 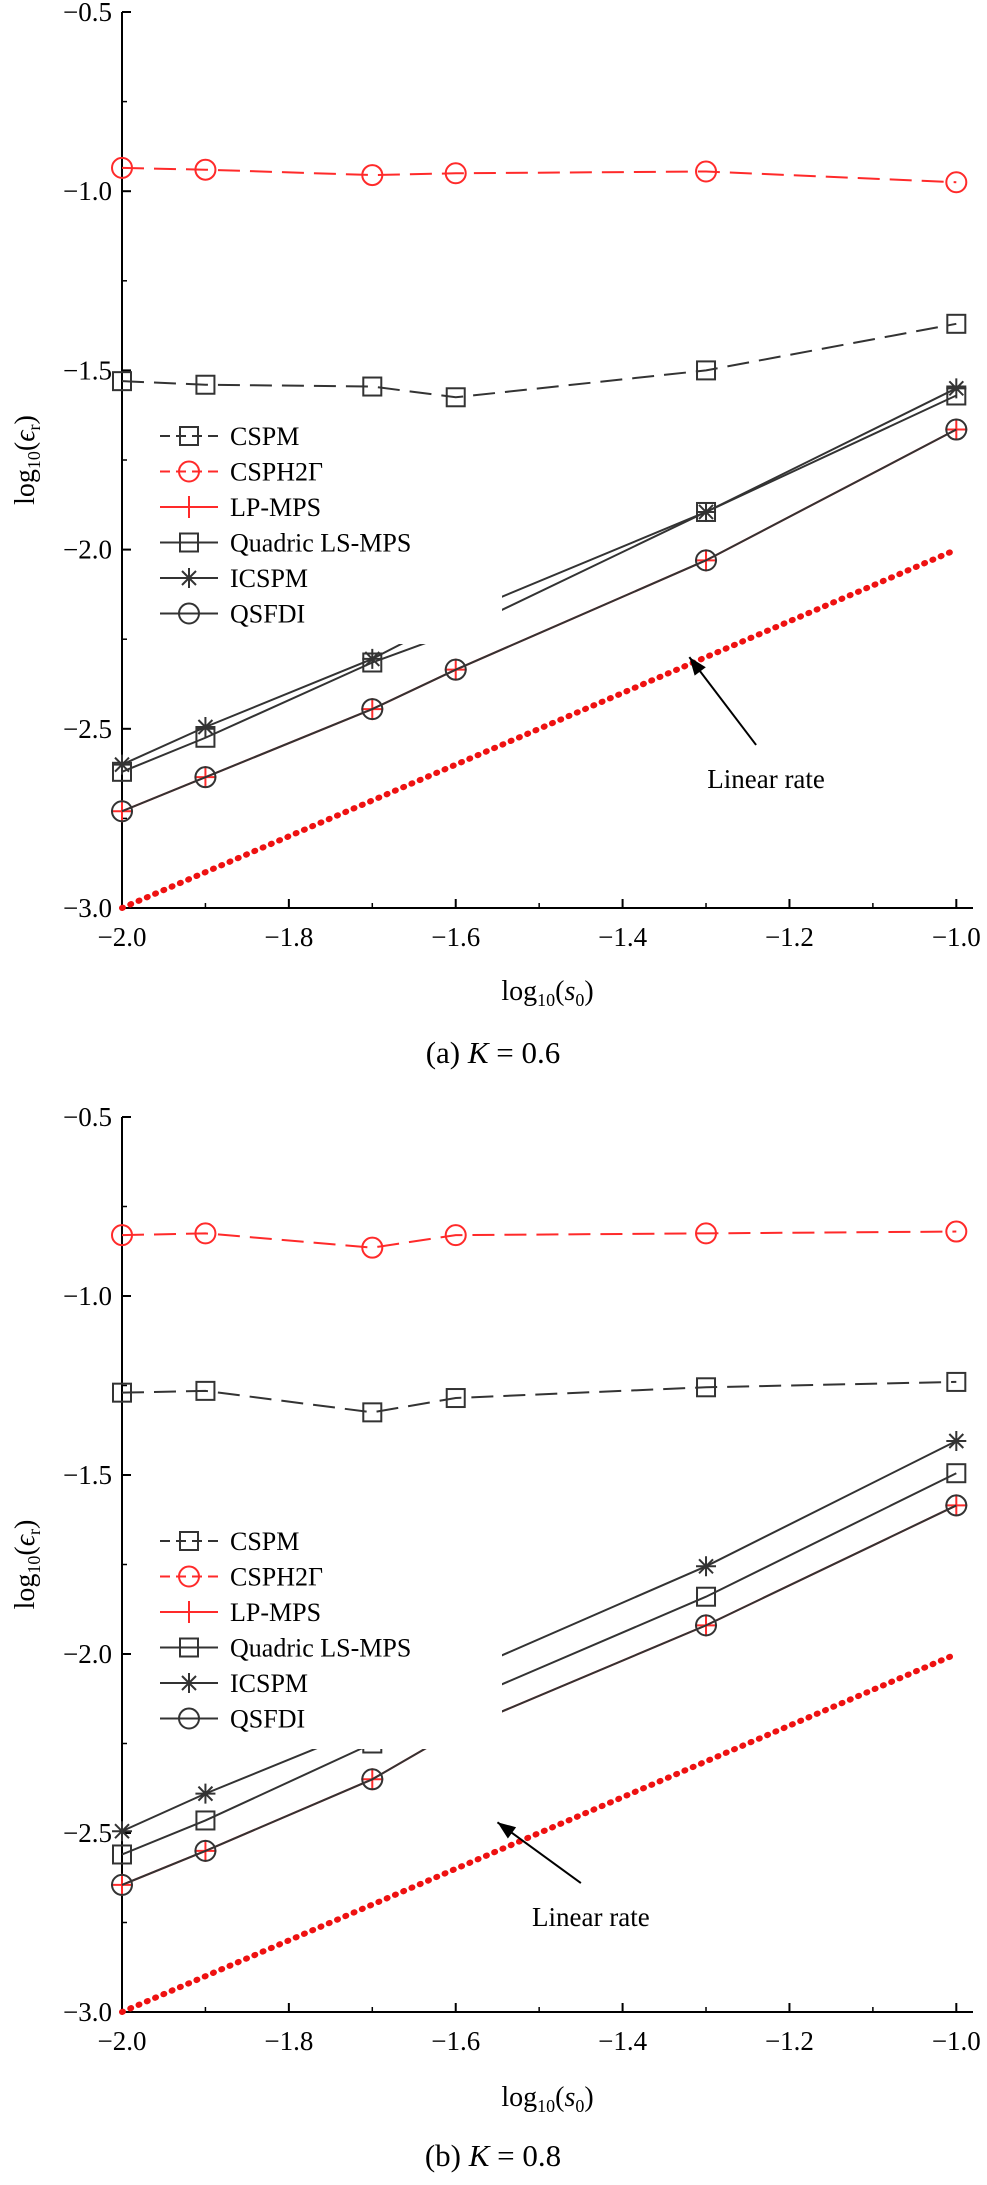 What do you see at coordinates (87, 550) in the screenshot?
I see `y-tick-label: −2.0` at bounding box center [87, 550].